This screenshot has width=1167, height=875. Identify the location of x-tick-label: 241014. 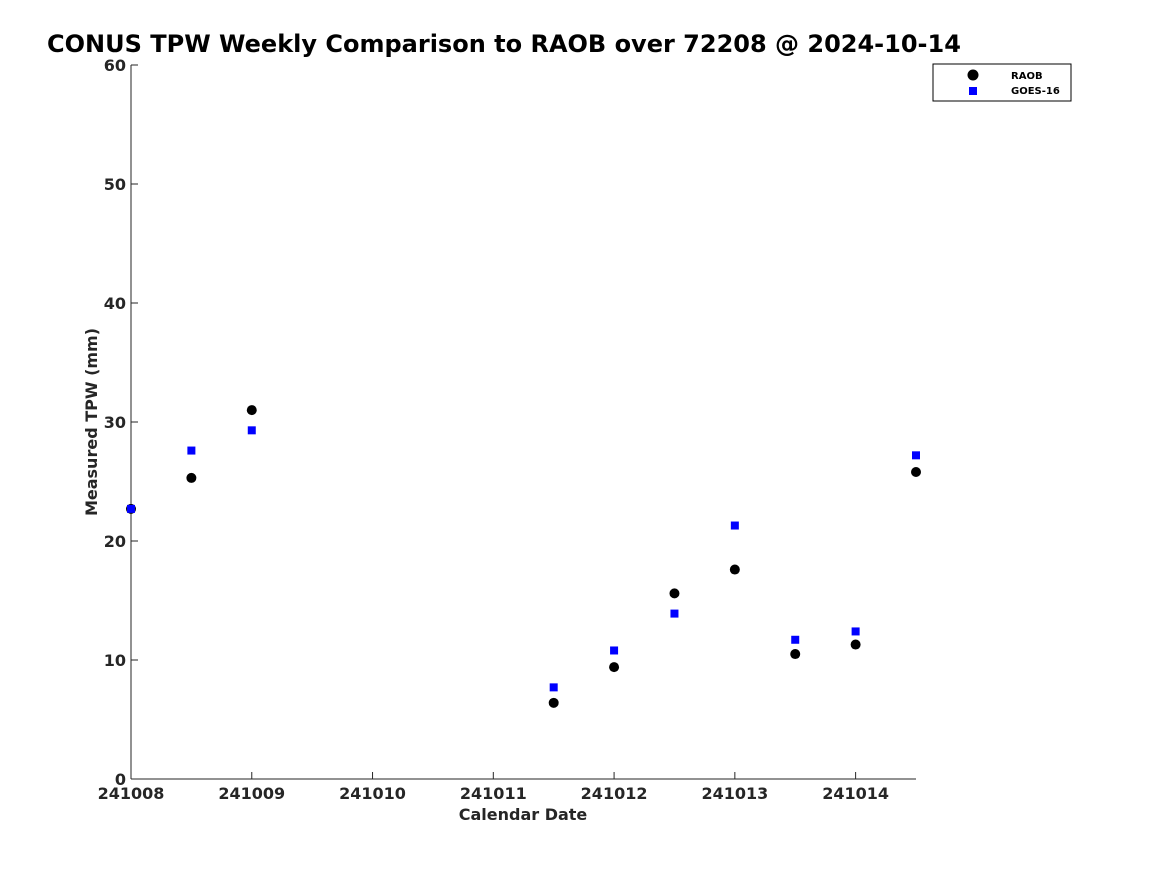
(855, 793).